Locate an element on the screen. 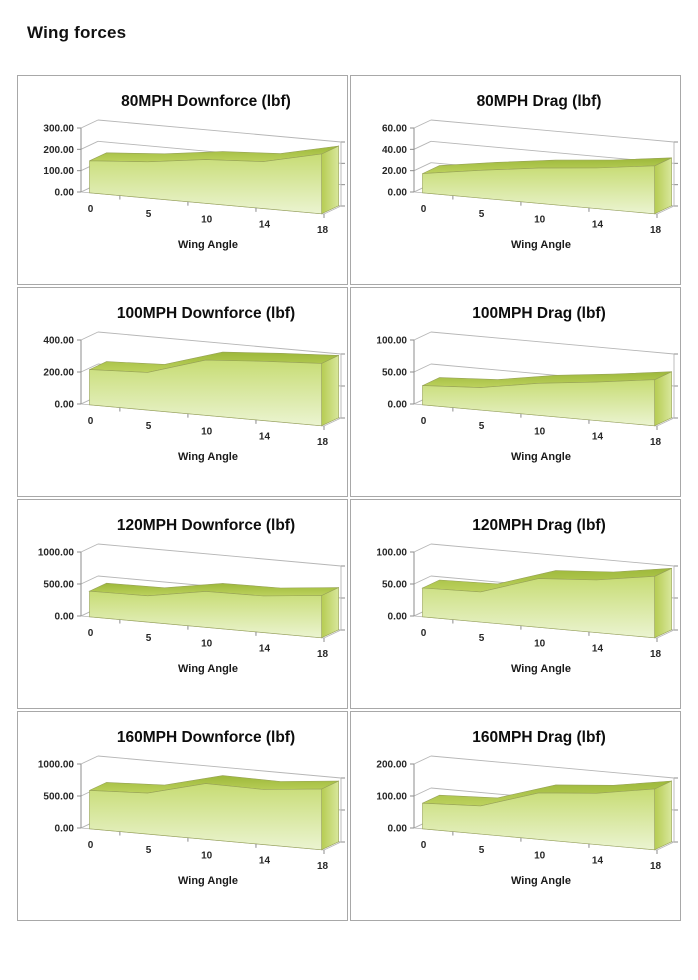 Image resolution: width=698 pixels, height=980 pixels. svg-text: 160MPH Downforce (lbf) is located at coordinates (206, 737).